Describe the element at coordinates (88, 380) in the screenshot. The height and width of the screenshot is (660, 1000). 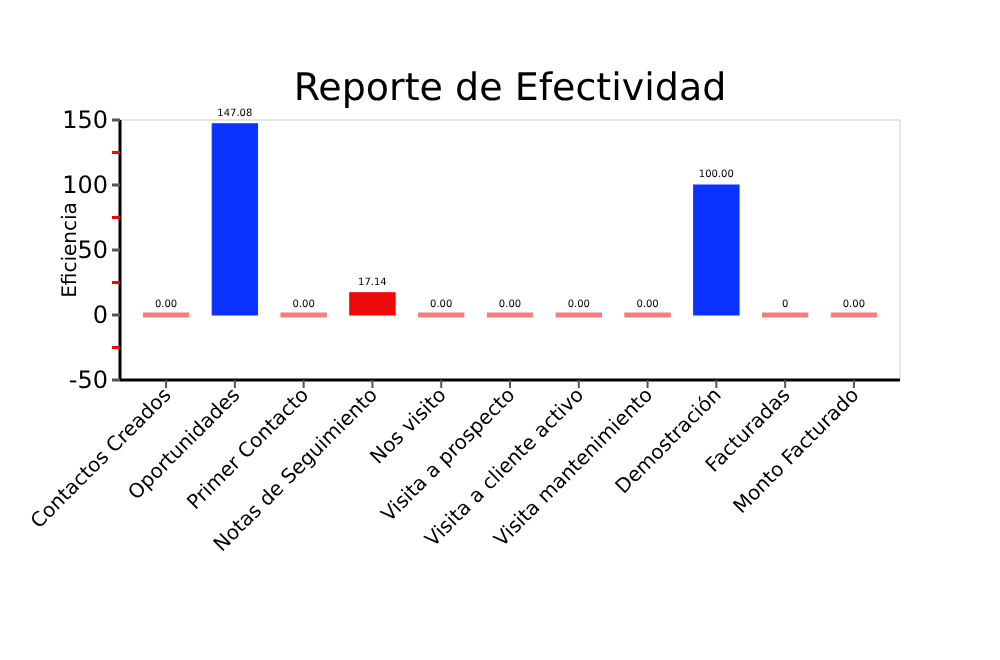
I see `y-tick-label: -50` at that location.